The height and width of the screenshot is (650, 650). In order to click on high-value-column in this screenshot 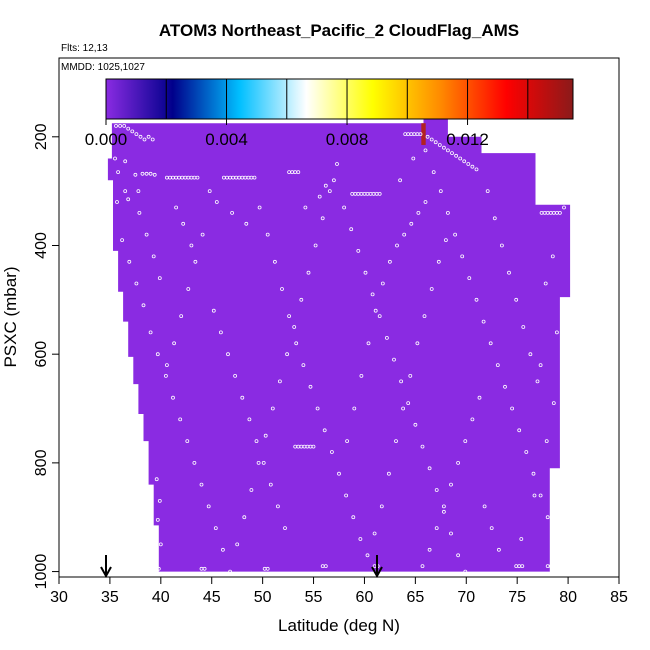, I will do `click(423, 134)`.